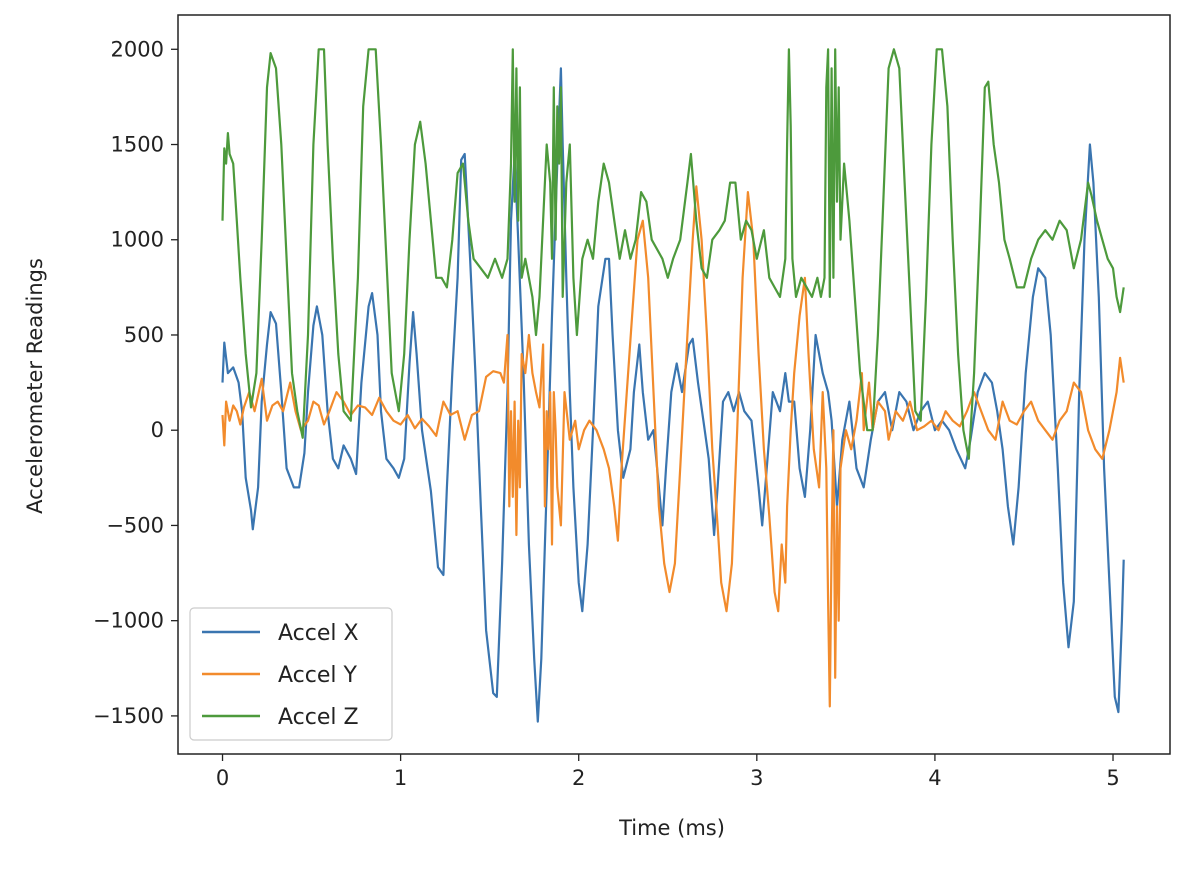 This screenshot has height=870, width=1204. What do you see at coordinates (668, 772) in the screenshot?
I see `x-axis-ticks: 0 1 2 3 4 5` at bounding box center [668, 772].